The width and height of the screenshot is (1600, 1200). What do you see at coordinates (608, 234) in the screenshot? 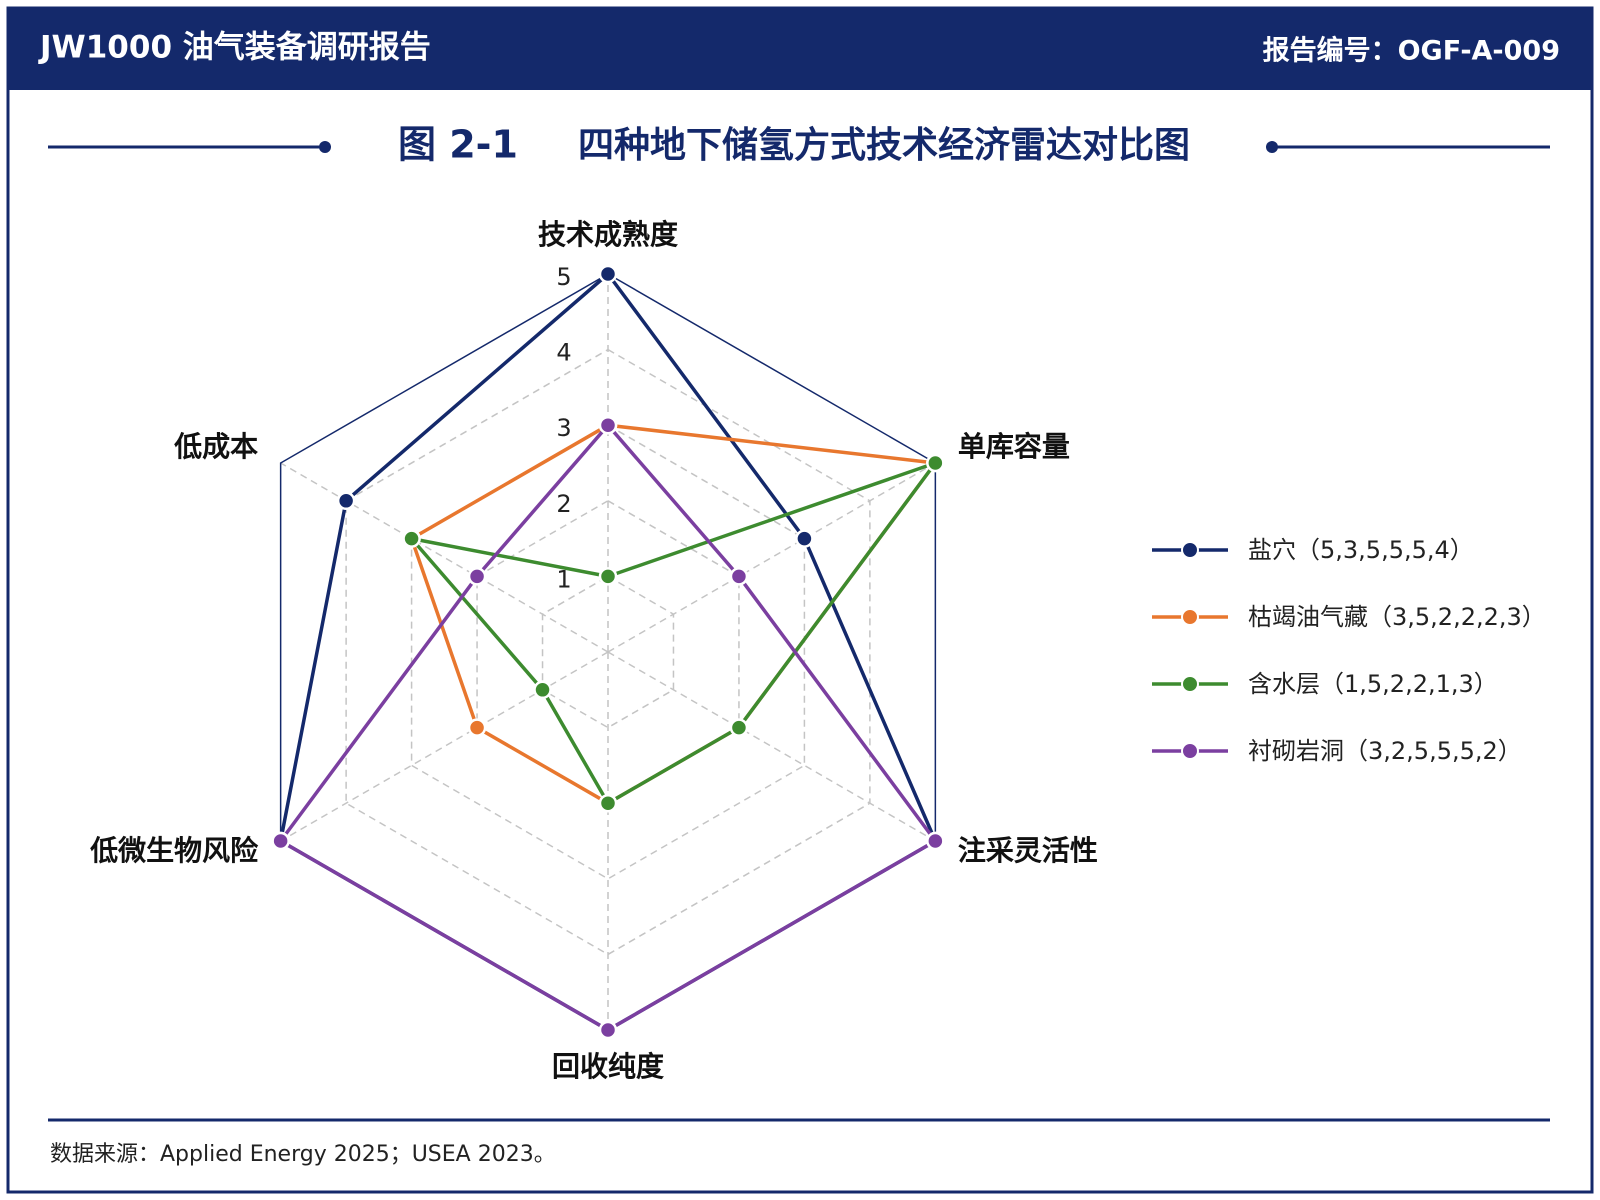
I see `axis-label: 技术成熟度` at bounding box center [608, 234].